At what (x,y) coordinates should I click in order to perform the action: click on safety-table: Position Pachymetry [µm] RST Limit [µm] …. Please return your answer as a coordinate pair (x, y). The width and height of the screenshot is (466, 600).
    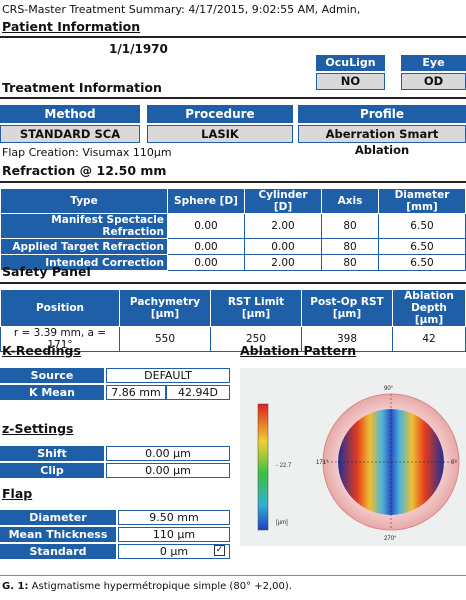
    Looking at the image, I should click on (233, 320).